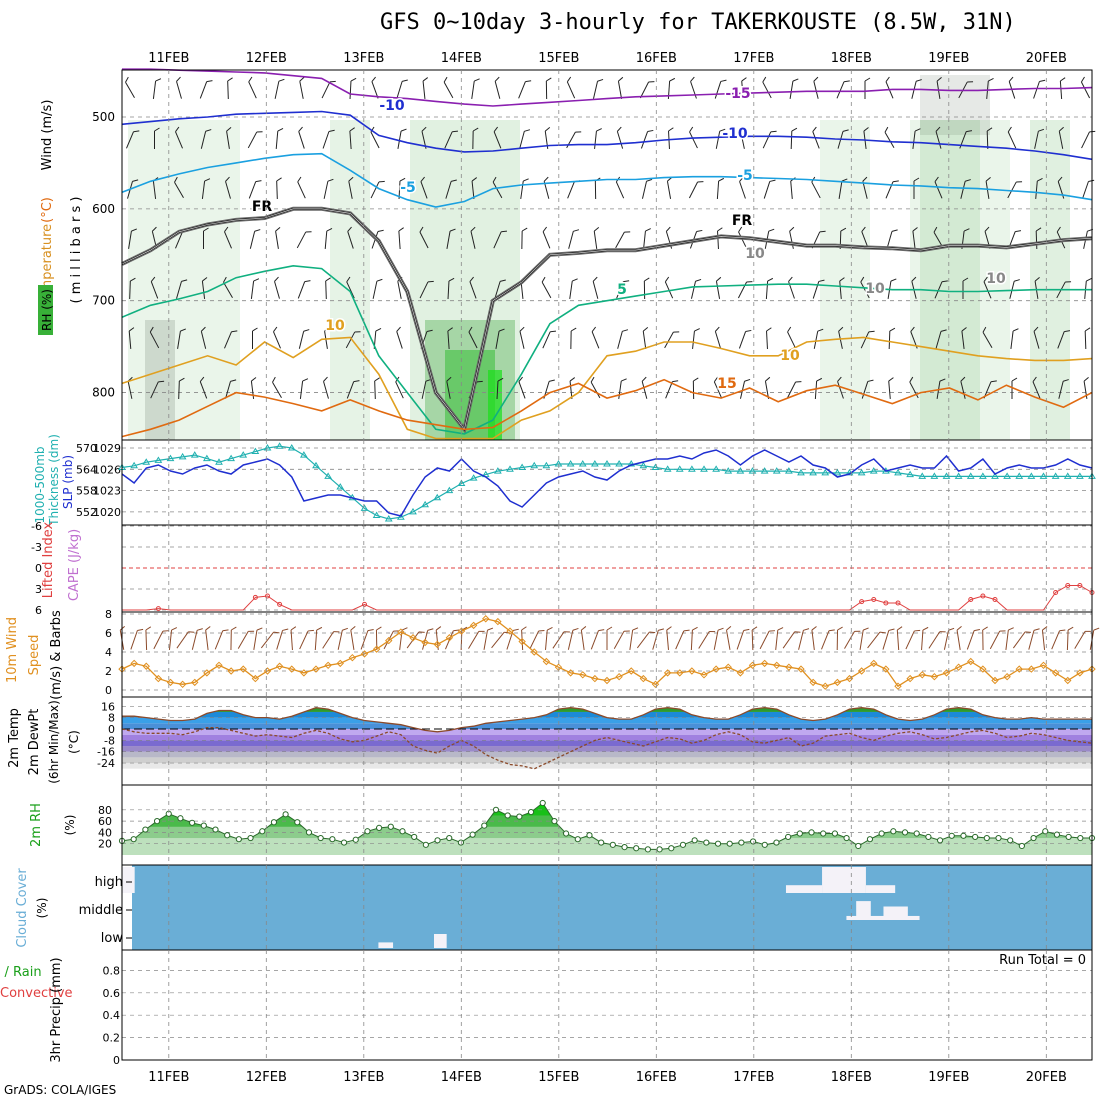  What do you see at coordinates (106, 752) in the screenshot?
I see `y-tick-label: -16` at bounding box center [106, 752].